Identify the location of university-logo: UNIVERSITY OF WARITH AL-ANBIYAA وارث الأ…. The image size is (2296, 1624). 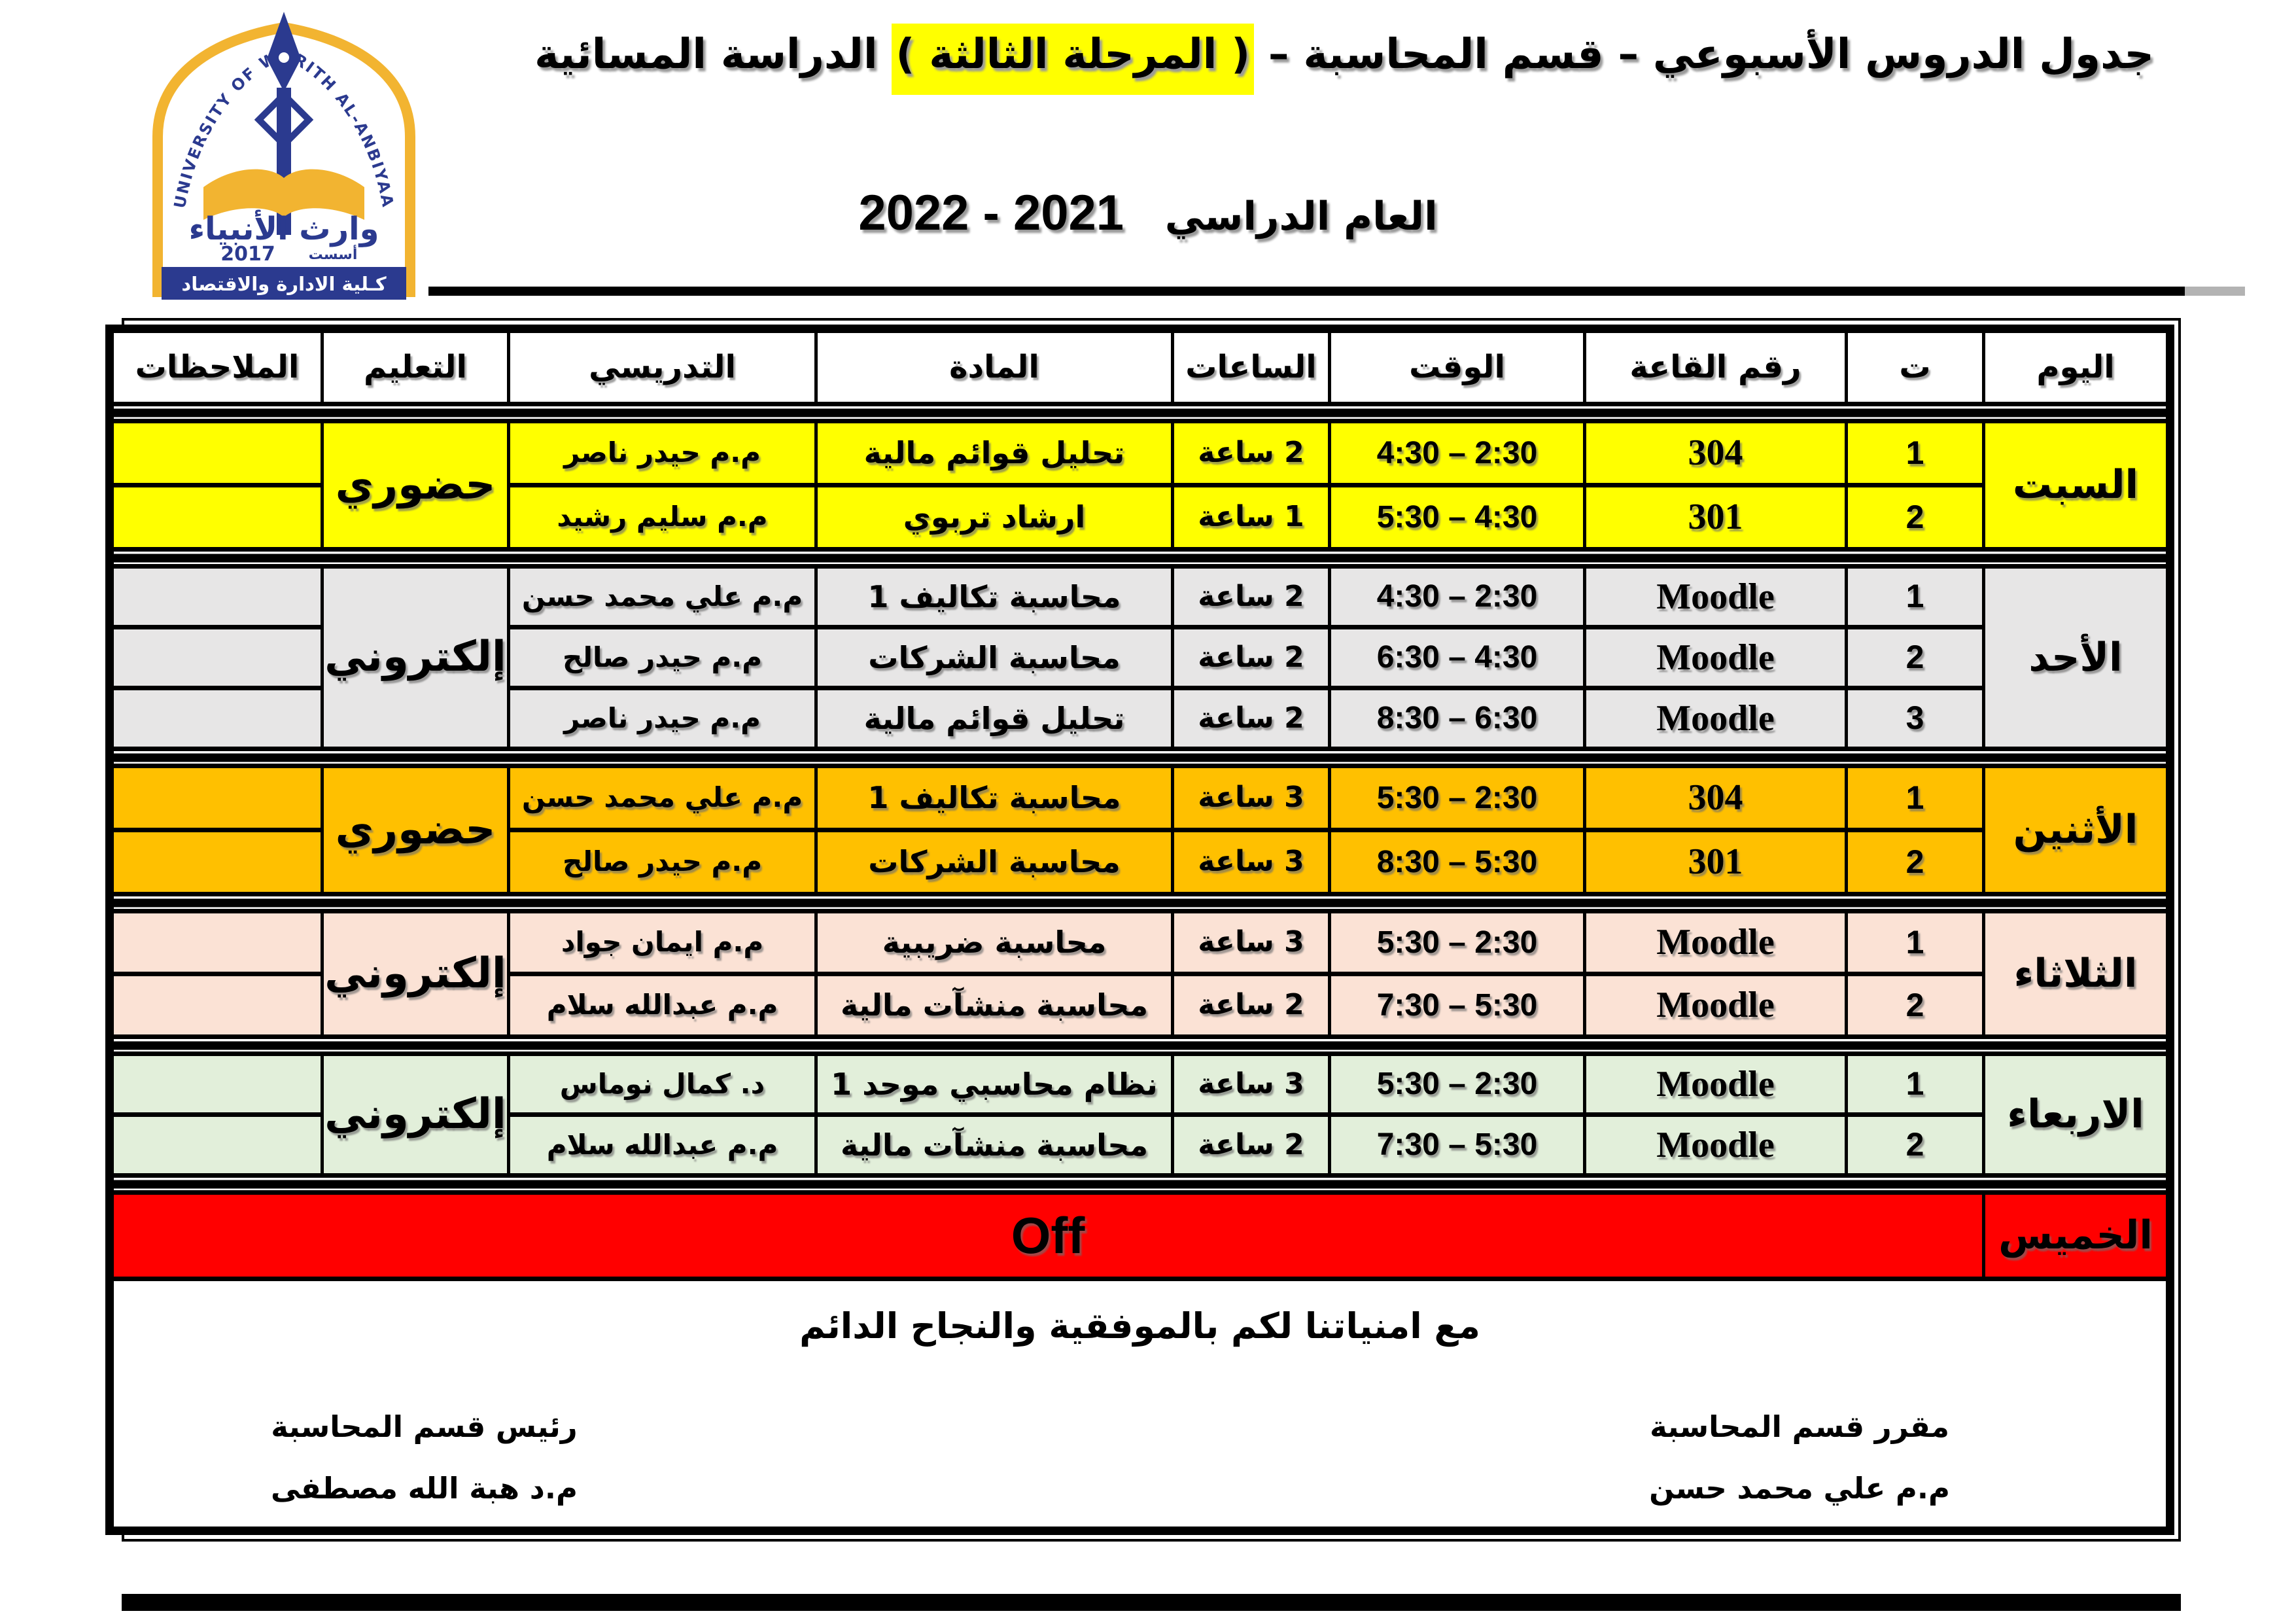
(283, 156).